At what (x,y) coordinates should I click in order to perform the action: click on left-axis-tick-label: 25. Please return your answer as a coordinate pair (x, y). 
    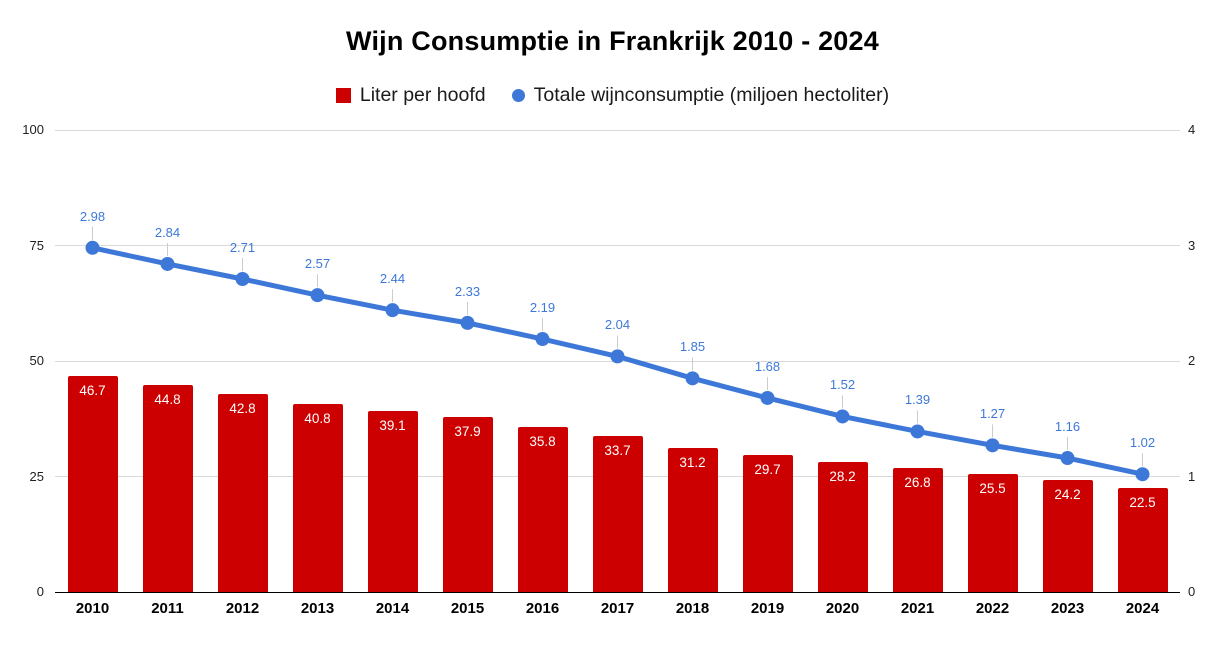
    Looking at the image, I should click on (36, 476).